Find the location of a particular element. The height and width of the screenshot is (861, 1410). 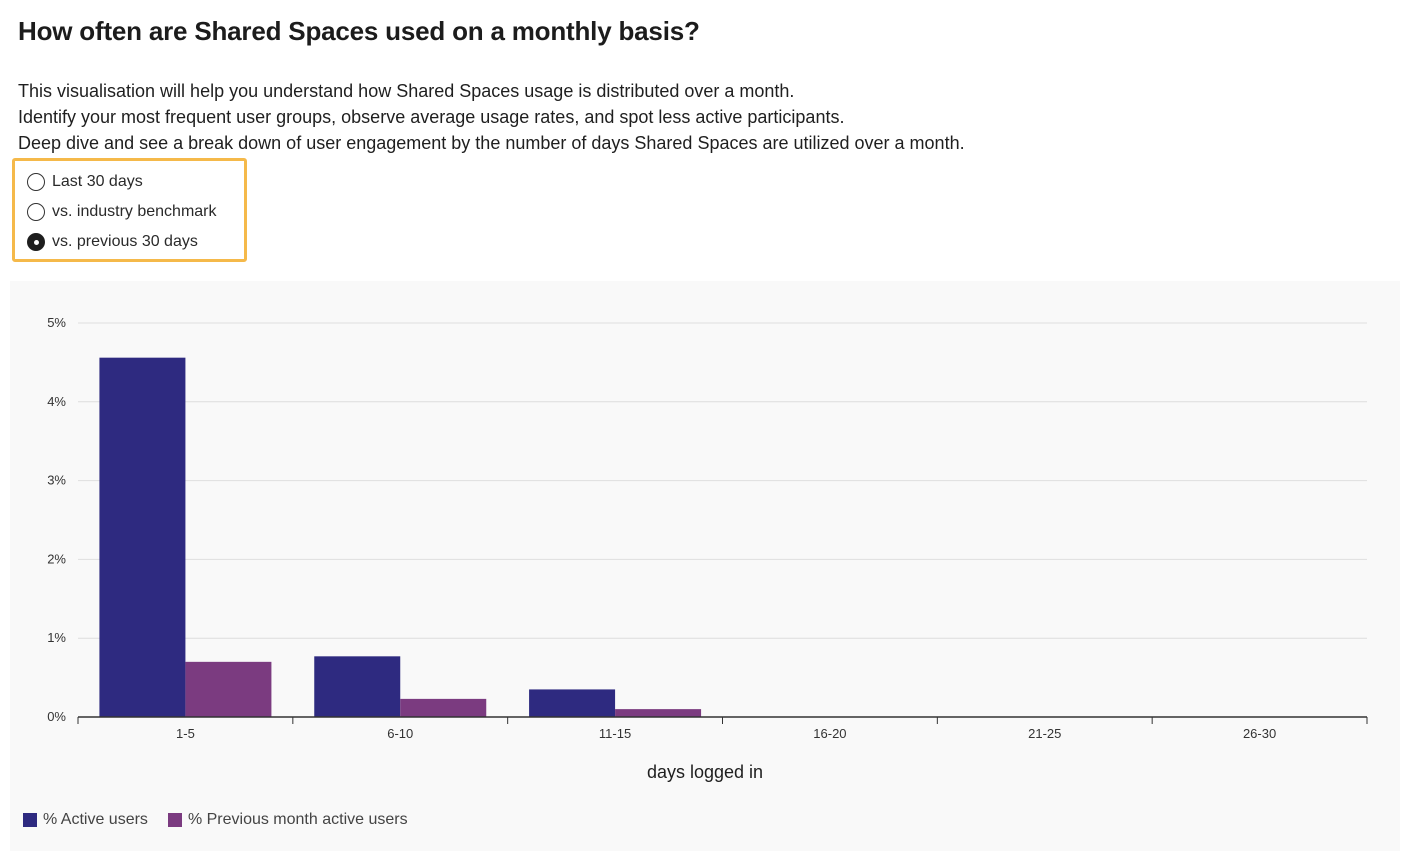

x-axis is located at coordinates (722, 720).